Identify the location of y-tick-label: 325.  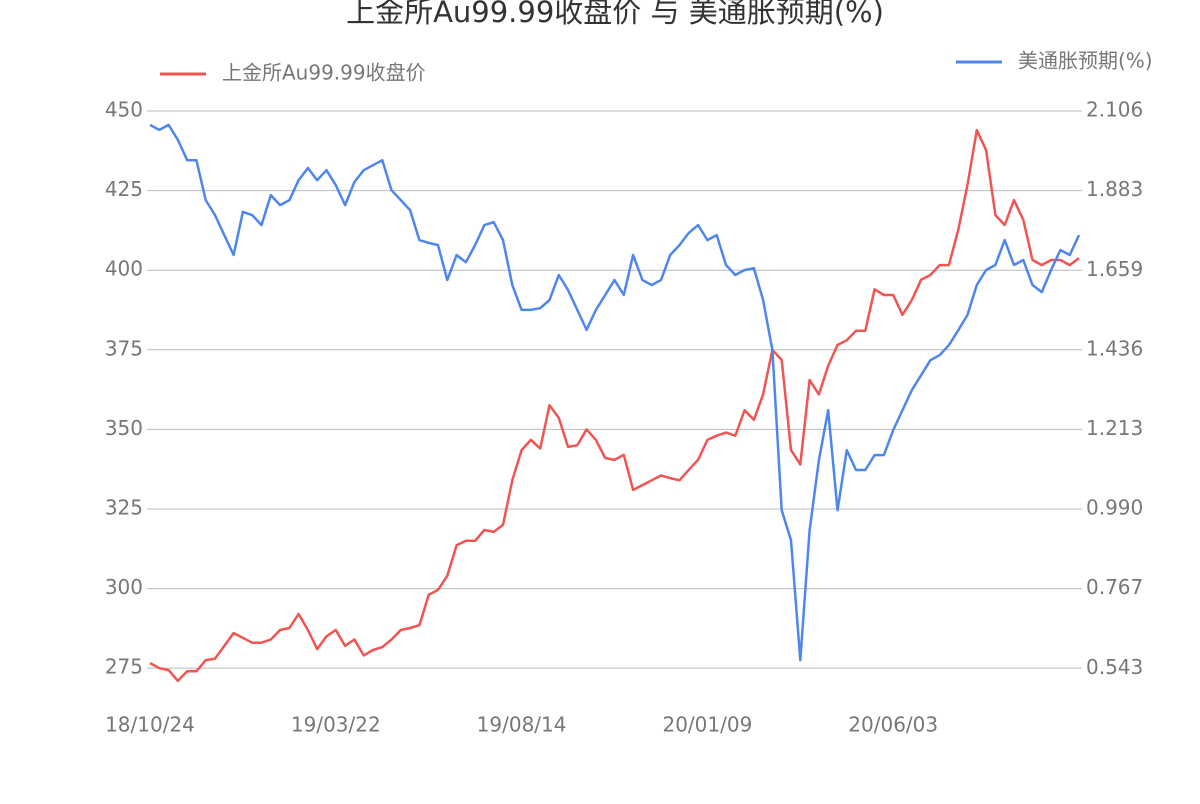
(124, 507).